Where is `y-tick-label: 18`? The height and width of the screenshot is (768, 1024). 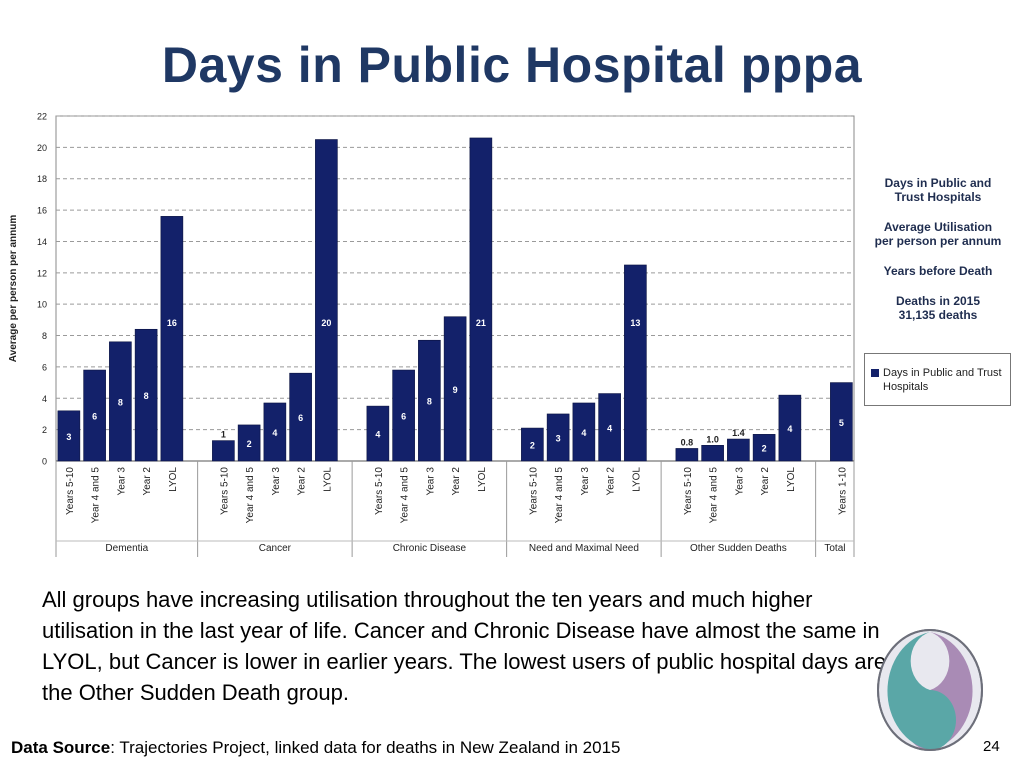 y-tick-label: 18 is located at coordinates (42, 179).